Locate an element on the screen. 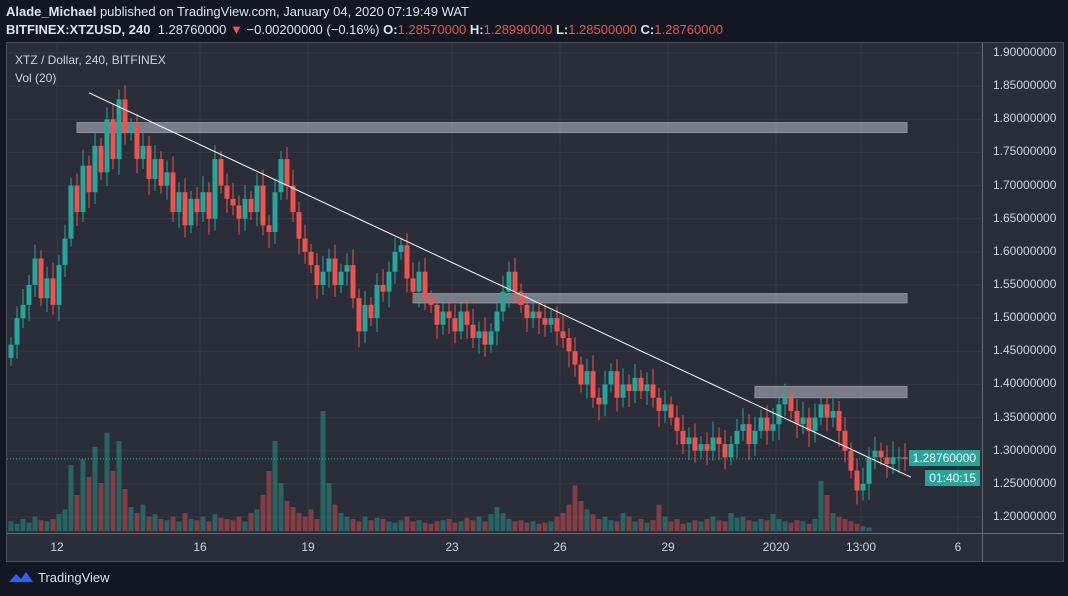 Image resolution: width=1068 pixels, height=596 pixels. brand-name: TradingView is located at coordinates (74, 577).